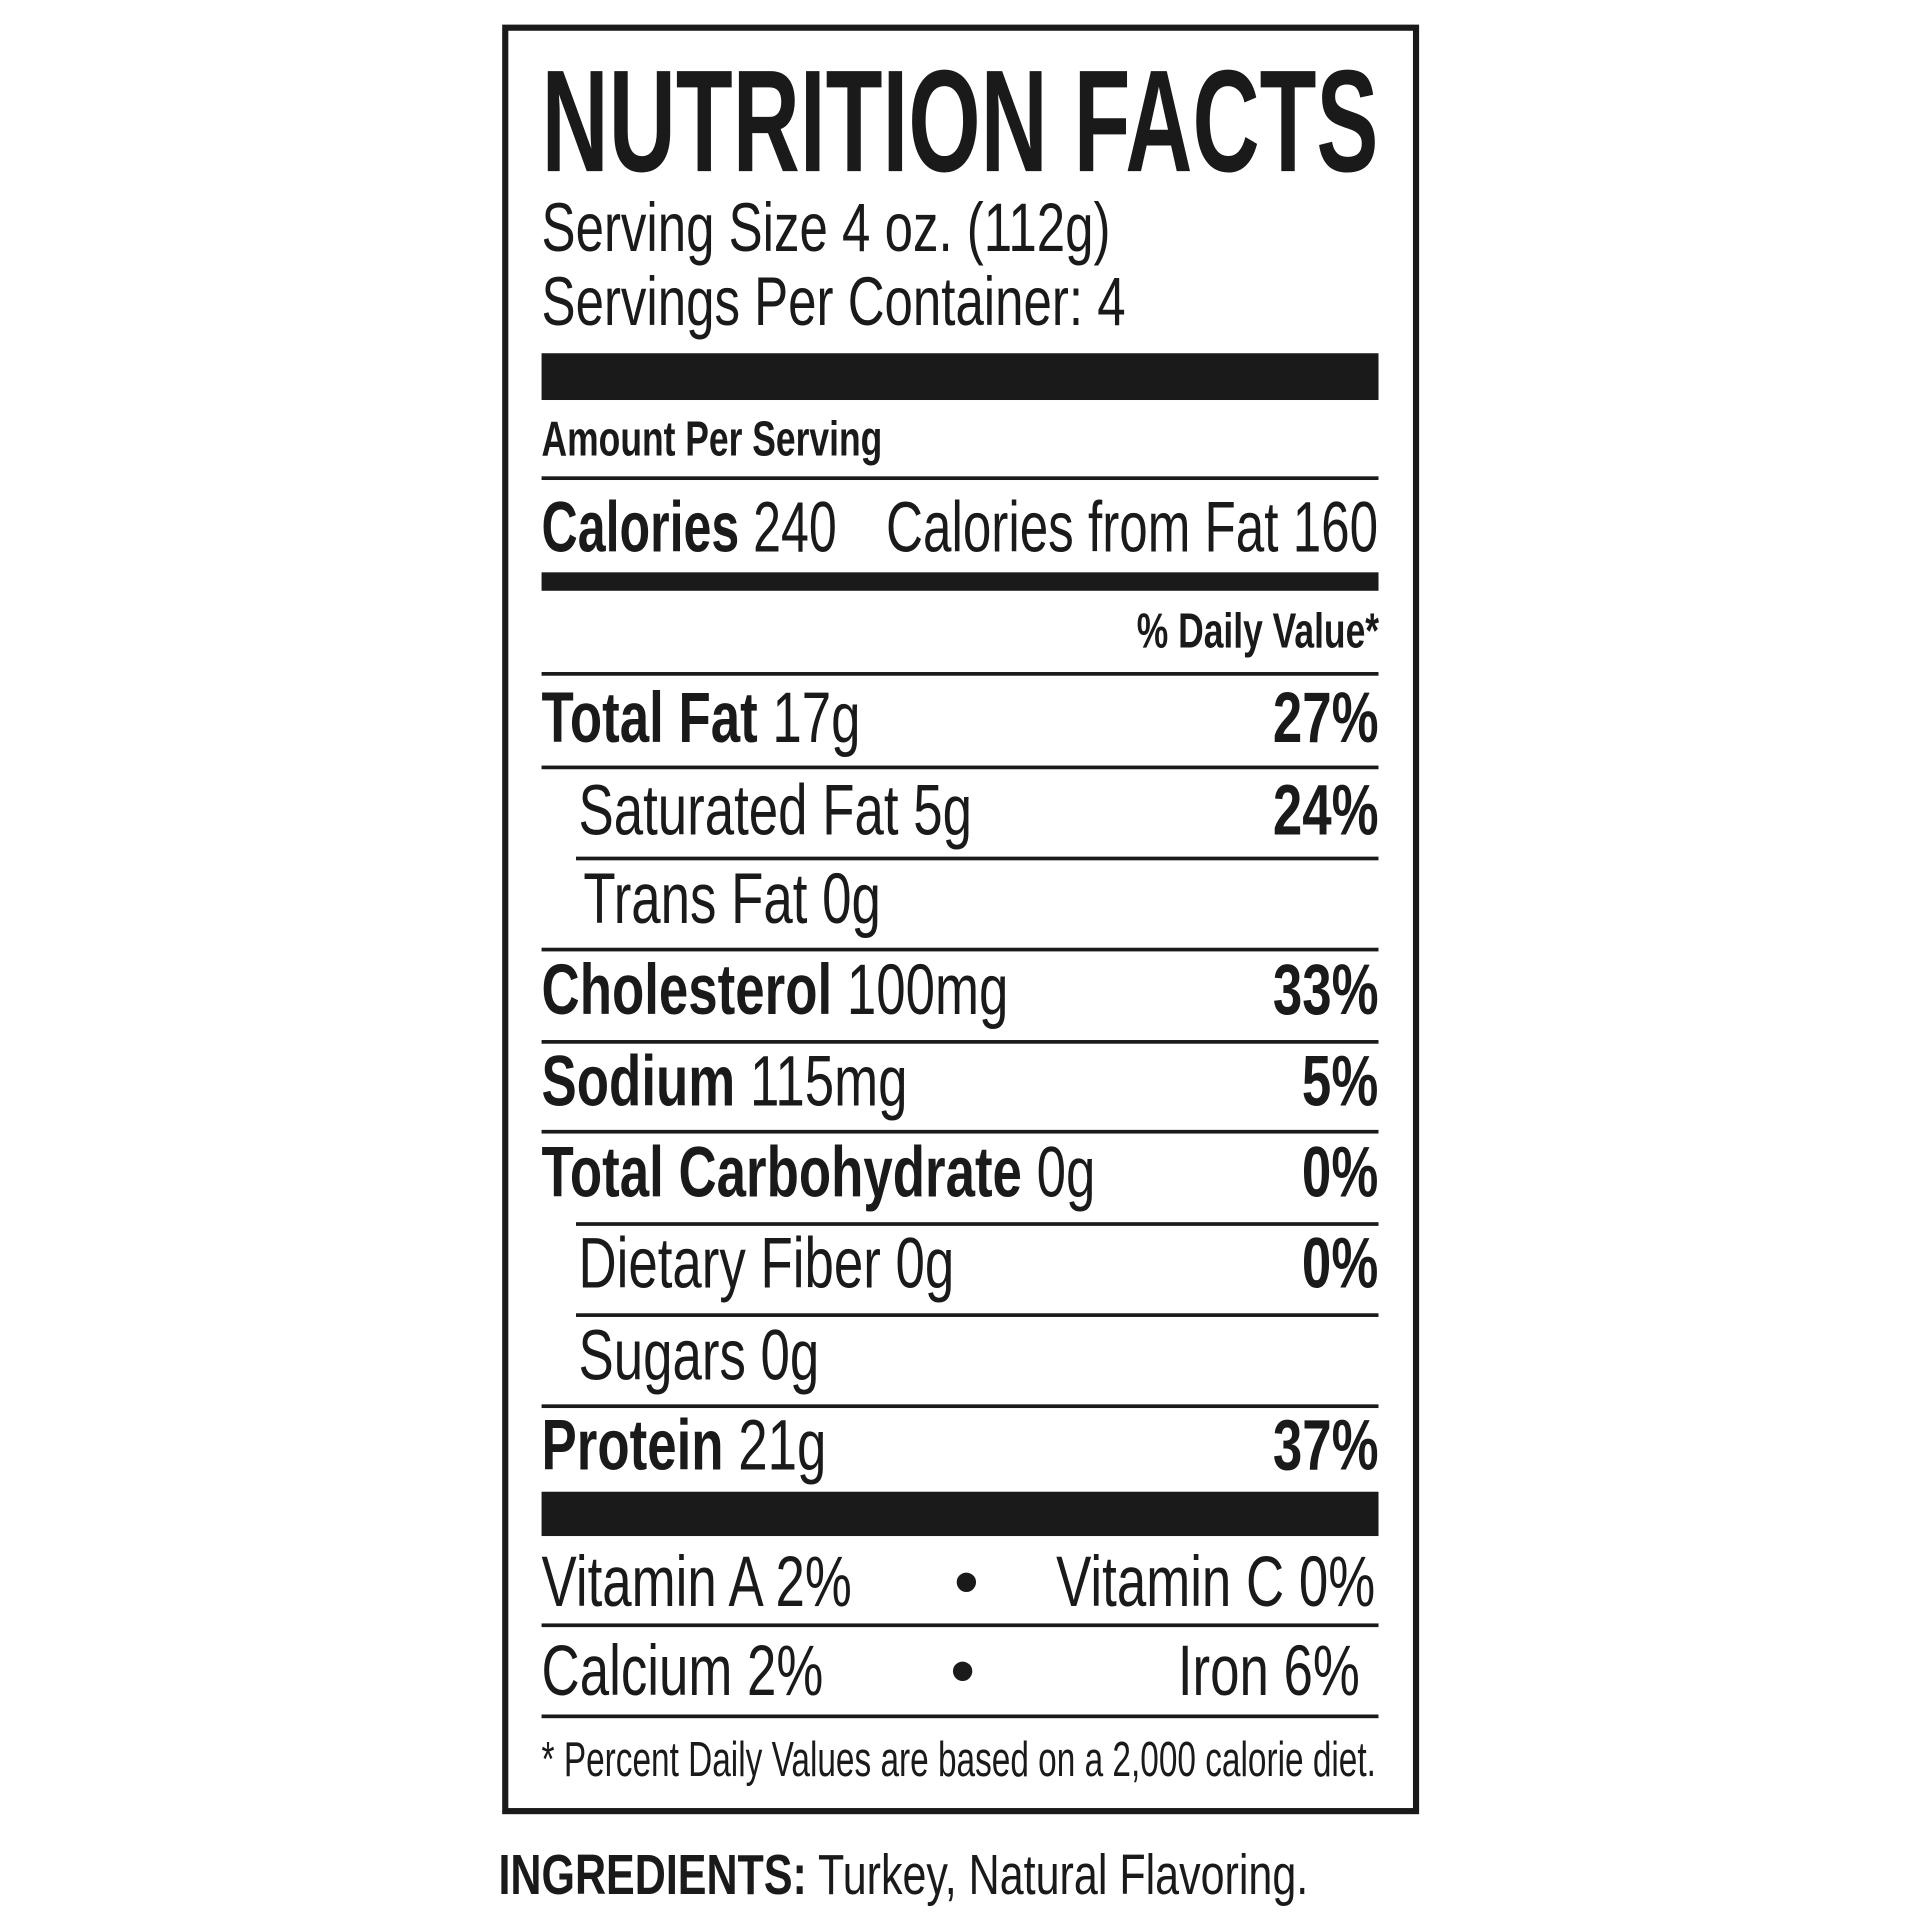 This screenshot has height=1920, width=1920. Describe the element at coordinates (927, 990) in the screenshot. I see `nutrient-amount: 100mg` at that location.